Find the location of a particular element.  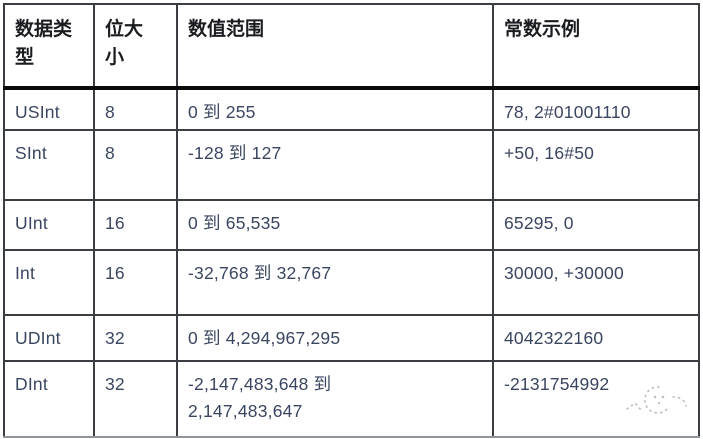

column-header-data-type-label: 数据类型 is located at coordinates (44, 43).